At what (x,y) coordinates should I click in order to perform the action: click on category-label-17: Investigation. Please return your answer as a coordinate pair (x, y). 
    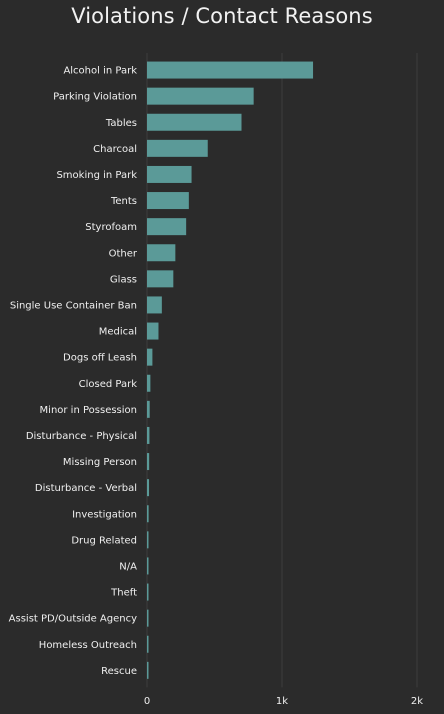
    Looking at the image, I should click on (104, 514).